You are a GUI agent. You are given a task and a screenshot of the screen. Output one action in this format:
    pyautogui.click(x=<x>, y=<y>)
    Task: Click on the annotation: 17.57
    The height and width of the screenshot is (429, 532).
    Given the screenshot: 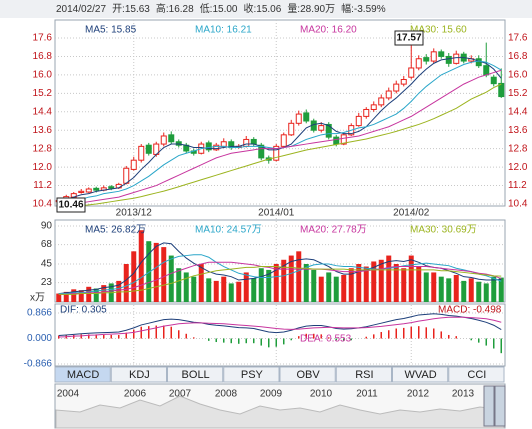 What is the action you would take?
    pyautogui.click(x=408, y=38)
    